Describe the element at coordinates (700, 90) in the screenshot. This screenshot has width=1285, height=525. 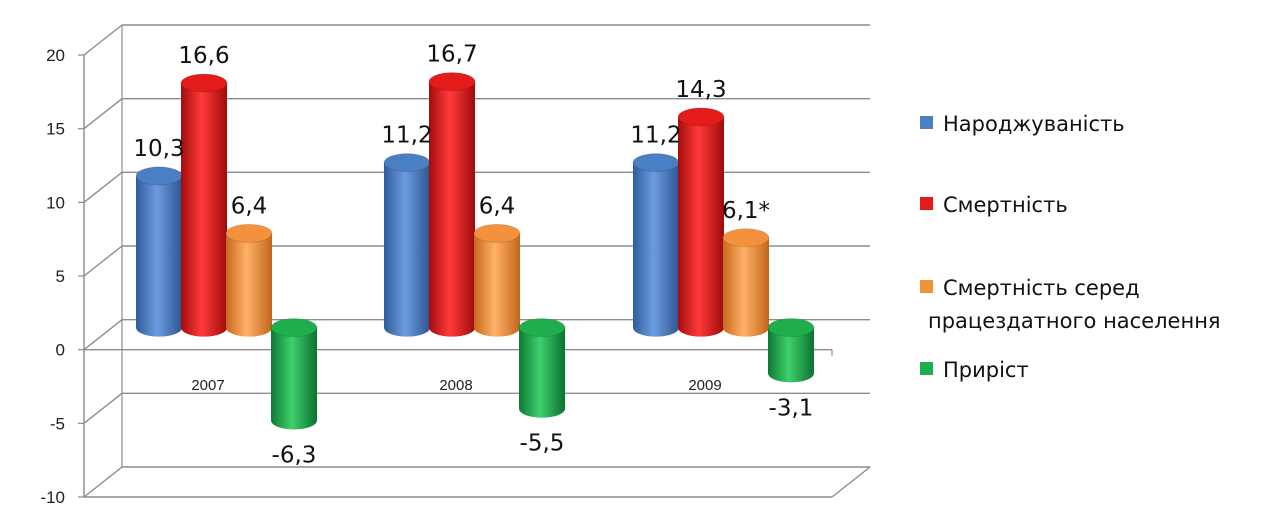
I see `data-label: 14,3` at that location.